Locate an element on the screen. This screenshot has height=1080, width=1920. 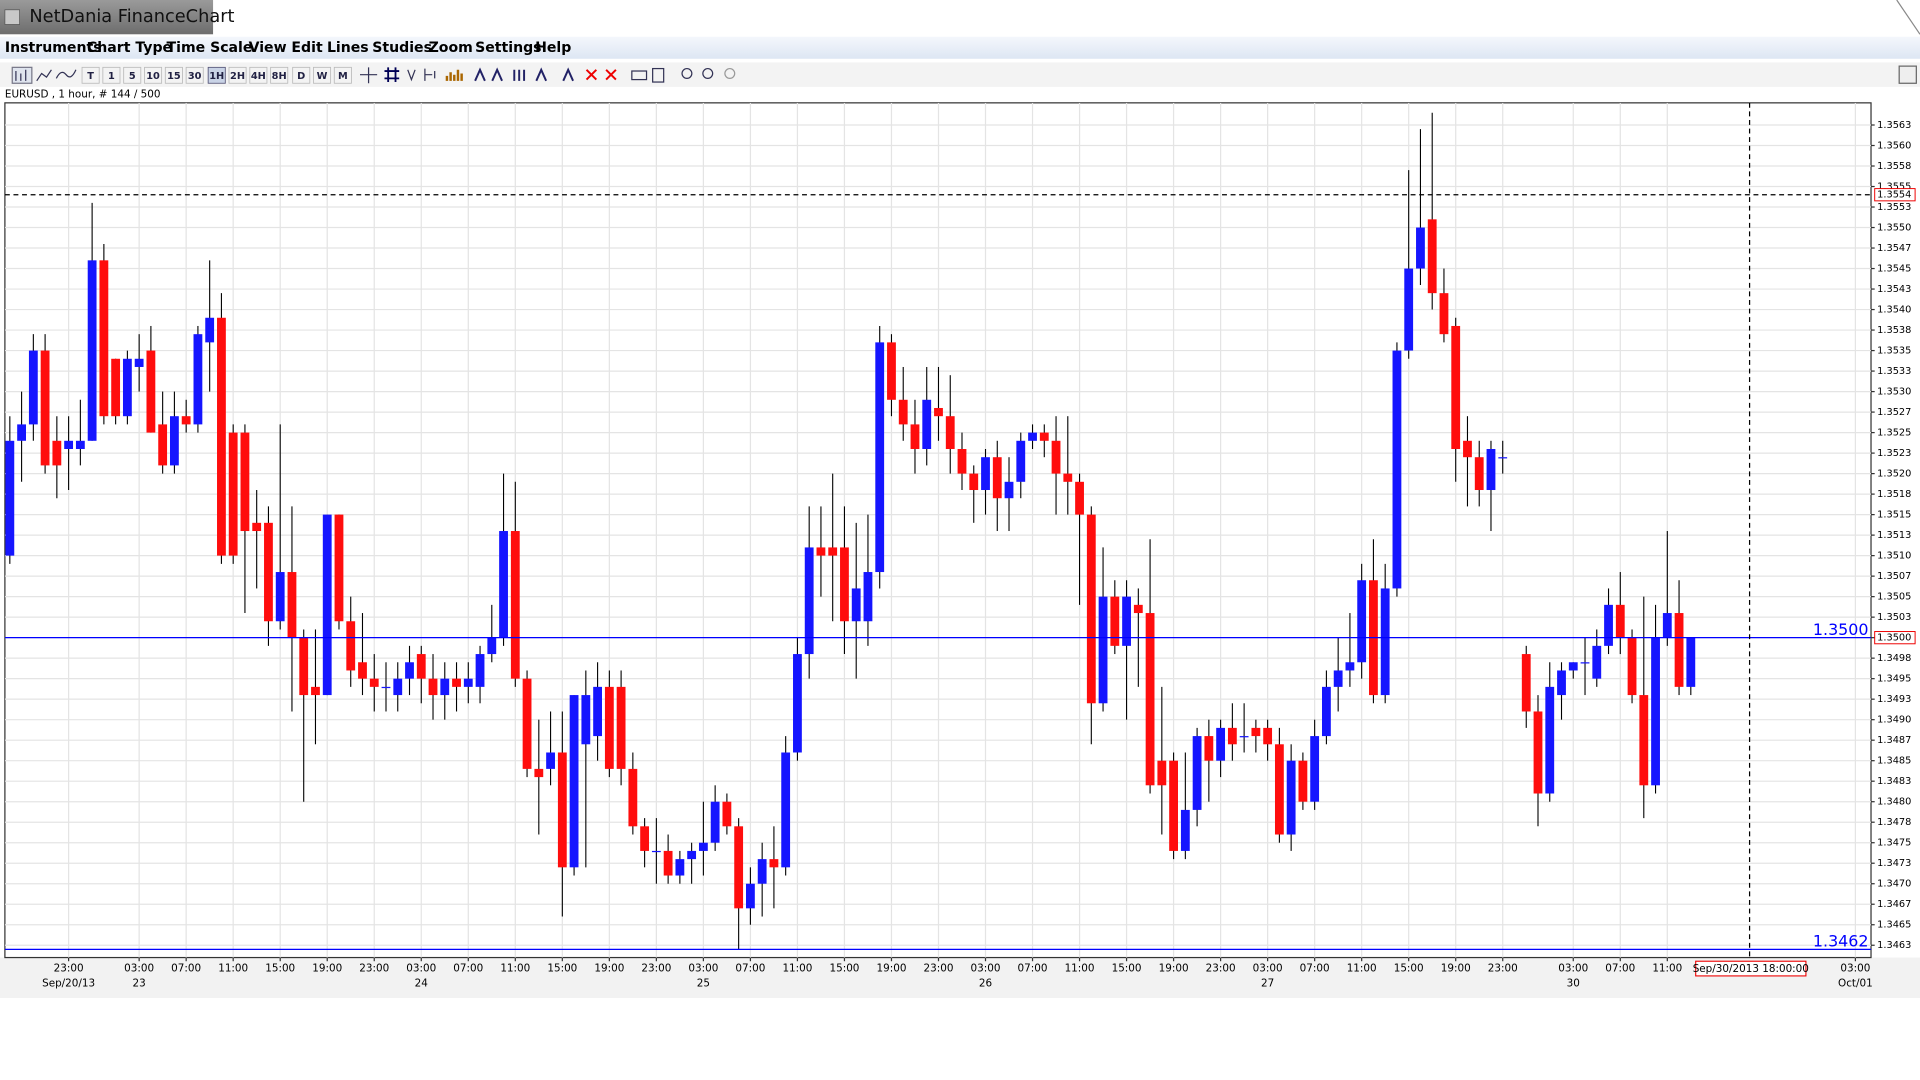
y-tick-label: 1.3480 is located at coordinates (1894, 802).